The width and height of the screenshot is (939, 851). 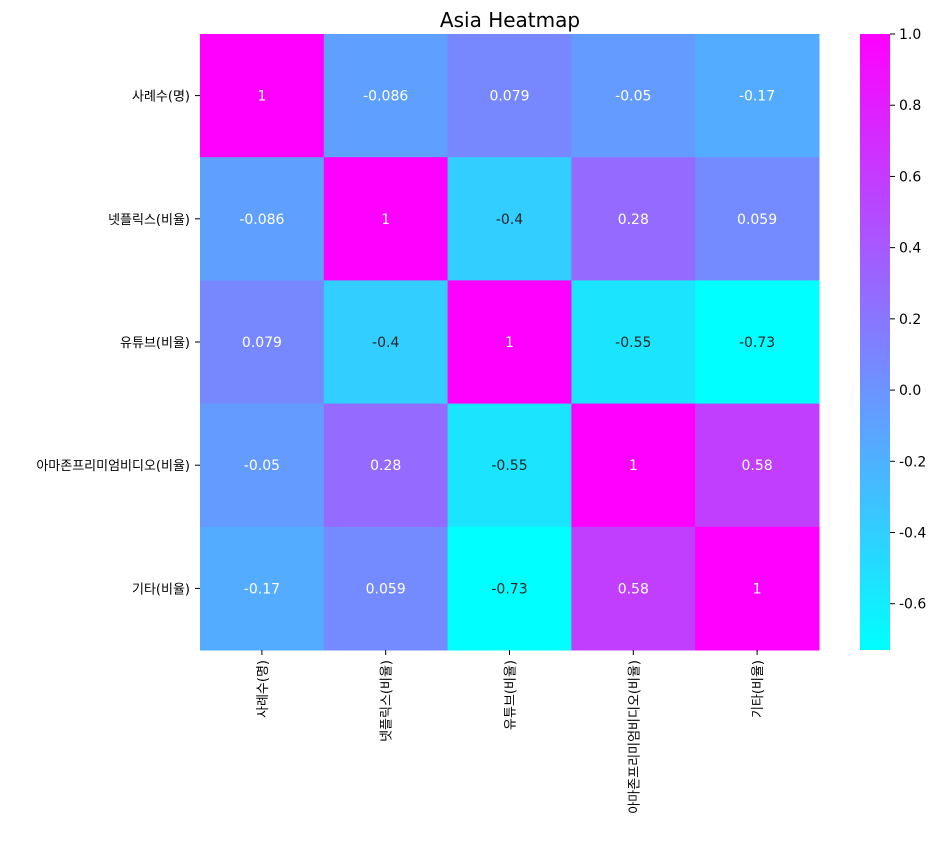 I want to click on colorbar-tick-label: -0.6, so click(x=912, y=605).